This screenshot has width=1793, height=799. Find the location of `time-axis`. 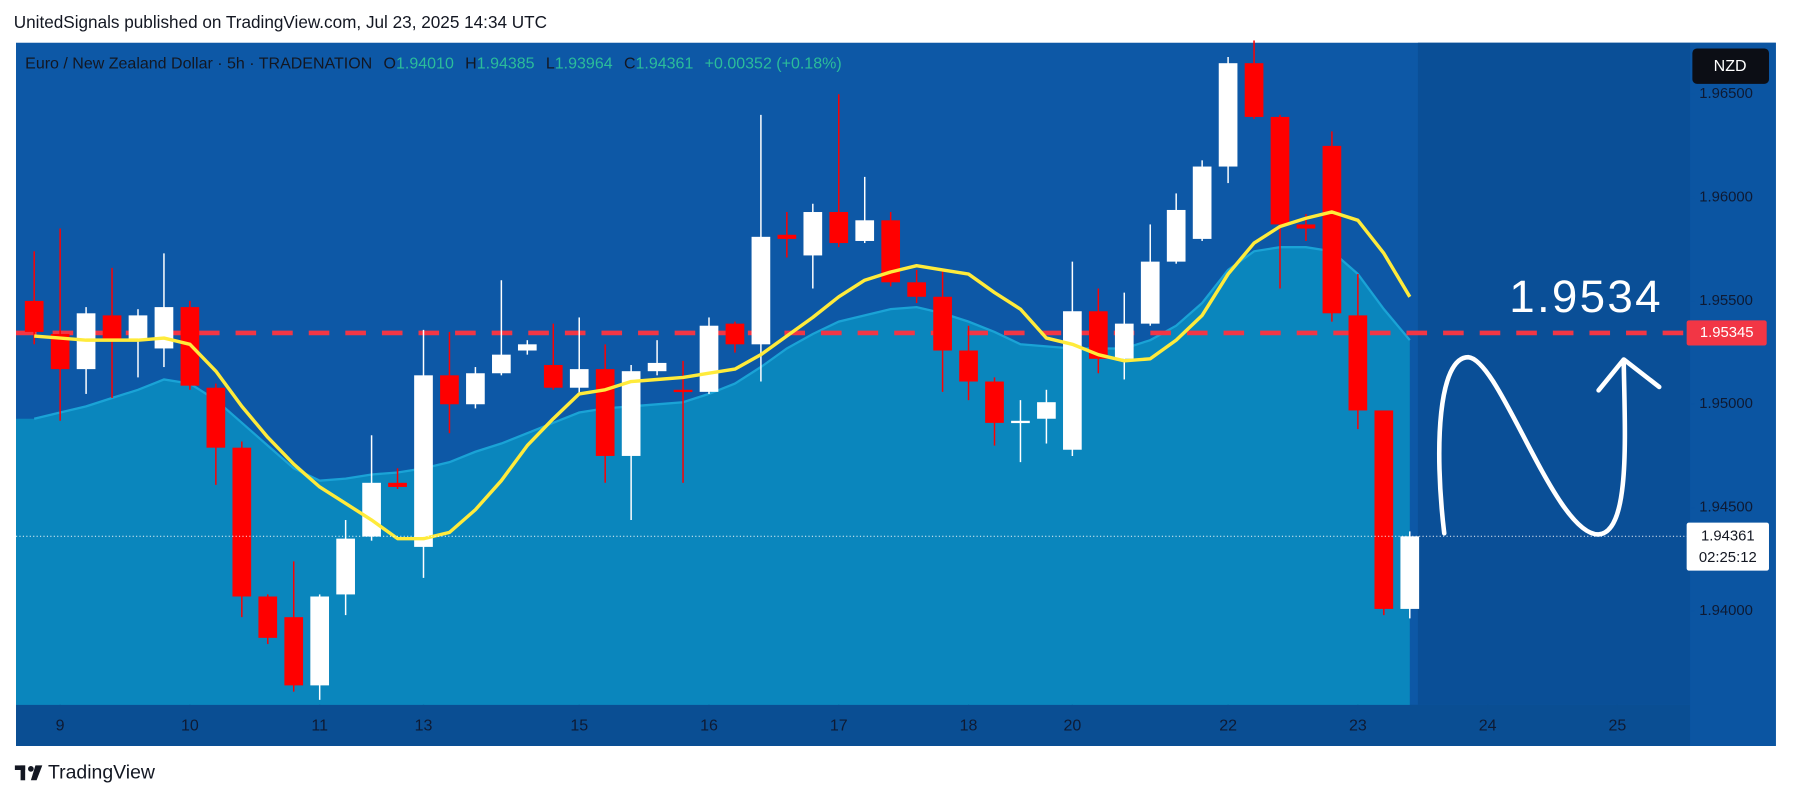

time-axis is located at coordinates (853, 725).